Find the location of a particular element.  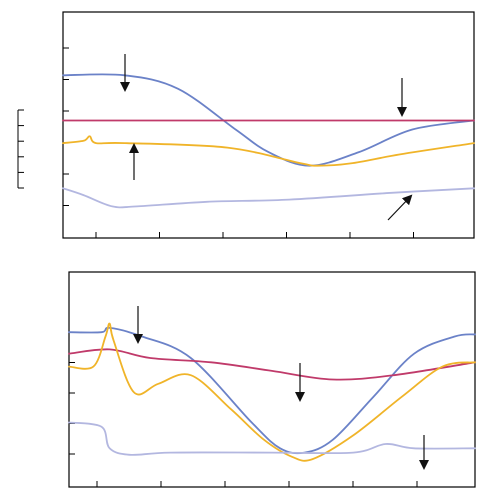

top-y-axis-ticks is located at coordinates (66, 126).